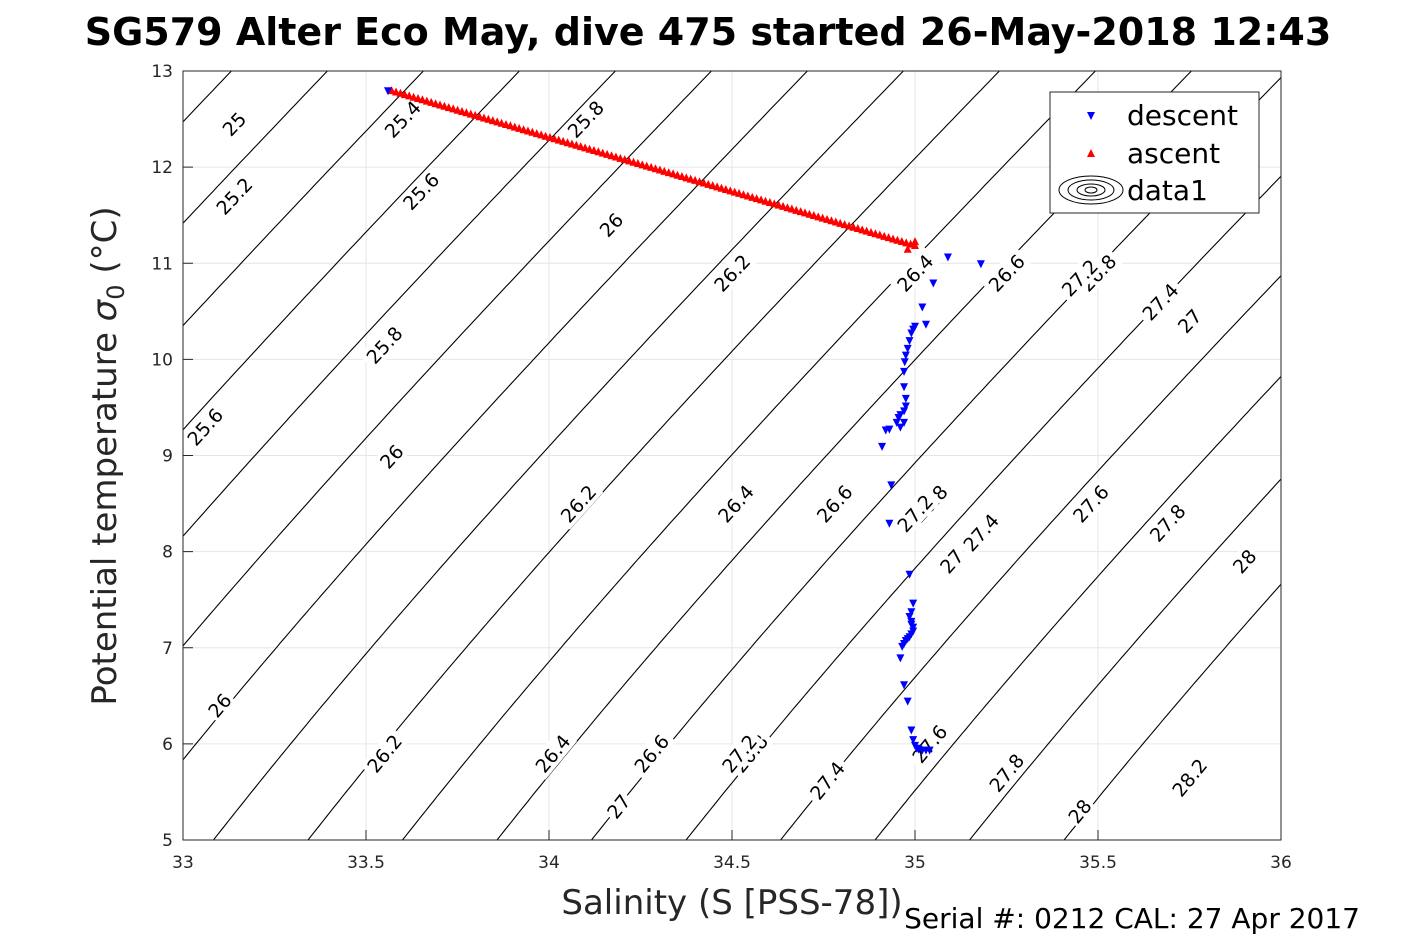  Describe the element at coordinates (1091, 116) in the screenshot. I see `legend-descent-marker` at that location.